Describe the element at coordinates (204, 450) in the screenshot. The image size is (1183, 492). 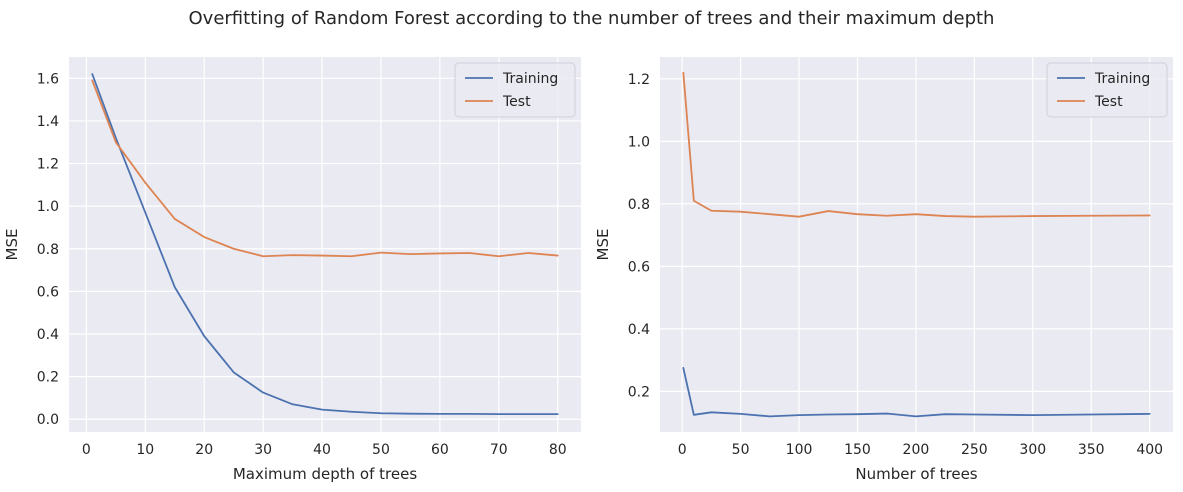
I see `x-tick-label: 20` at that location.